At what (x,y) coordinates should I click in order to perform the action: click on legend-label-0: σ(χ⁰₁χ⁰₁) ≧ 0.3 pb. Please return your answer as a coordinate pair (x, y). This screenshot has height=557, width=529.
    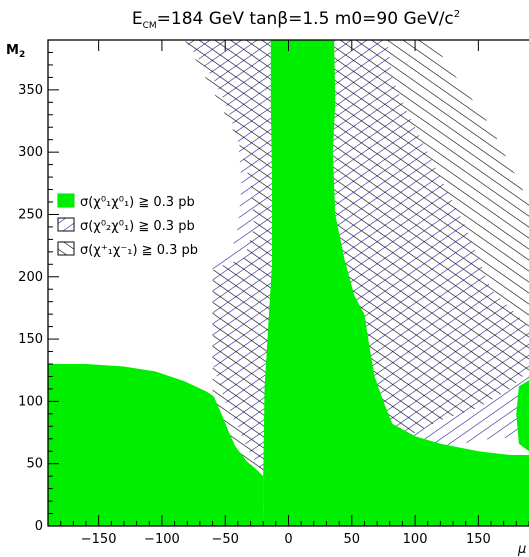
    Looking at the image, I should click on (137, 202).